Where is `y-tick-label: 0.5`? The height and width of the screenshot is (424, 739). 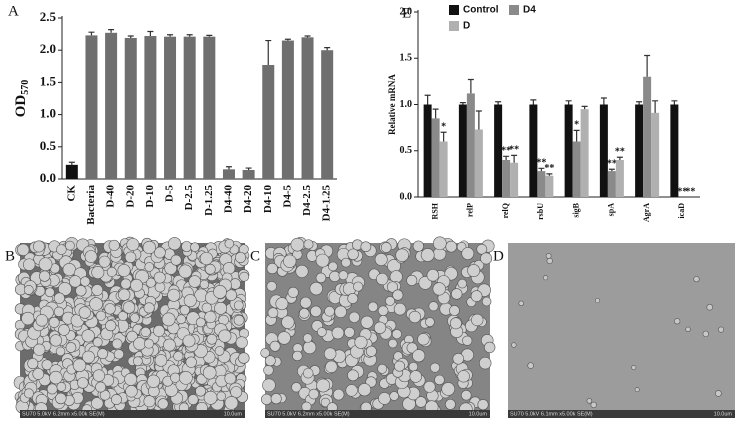
y-tick-label: 0.5 is located at coordinates (48, 145).